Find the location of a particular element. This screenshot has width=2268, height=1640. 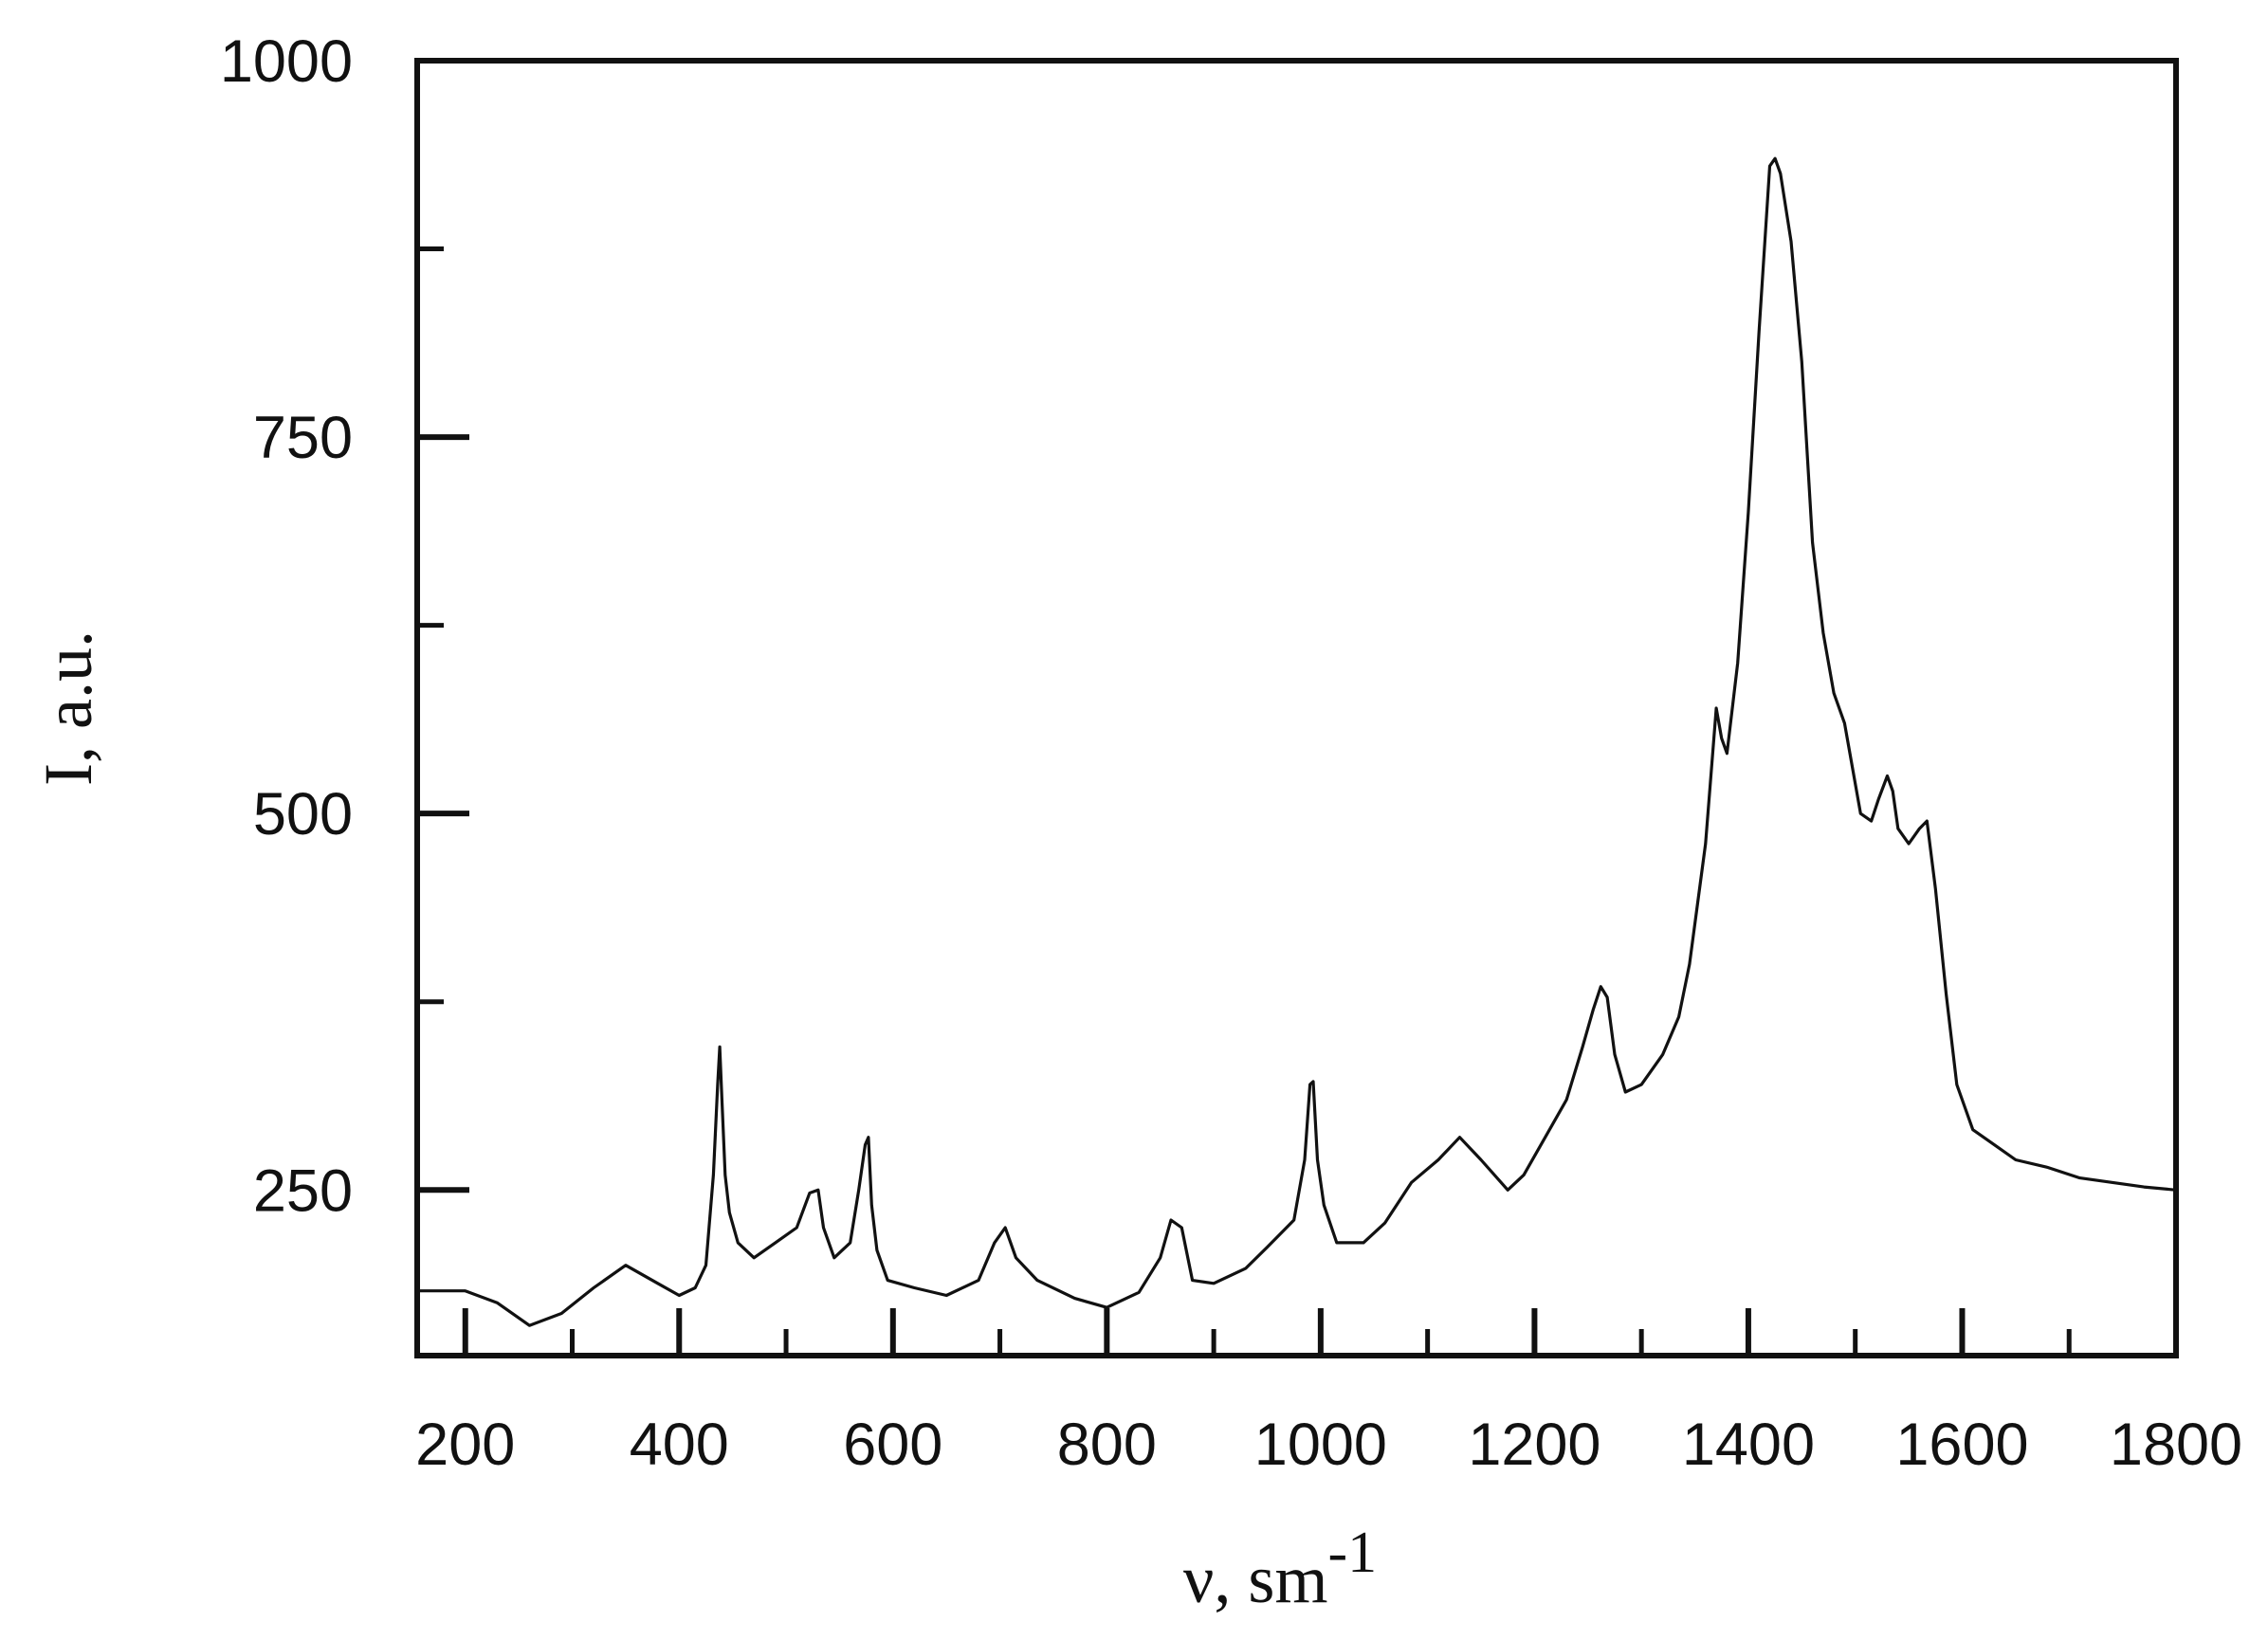

x-tick-label: 1200 is located at coordinates (1534, 1445).